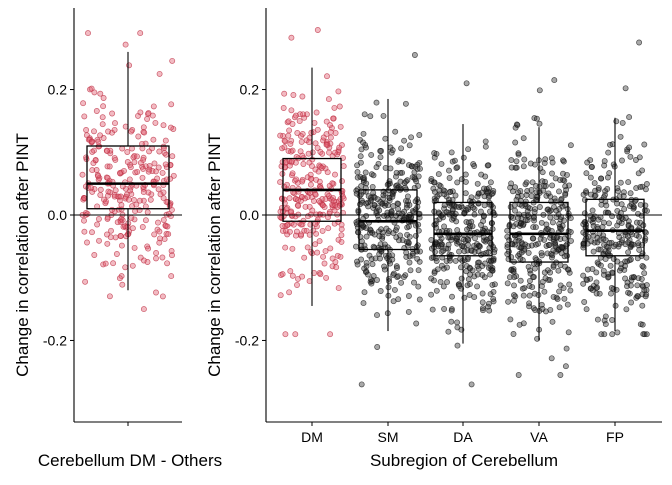  What do you see at coordinates (214, 255) in the screenshot?
I see `y-axis-title: Change in correlation after PINT` at bounding box center [214, 255].